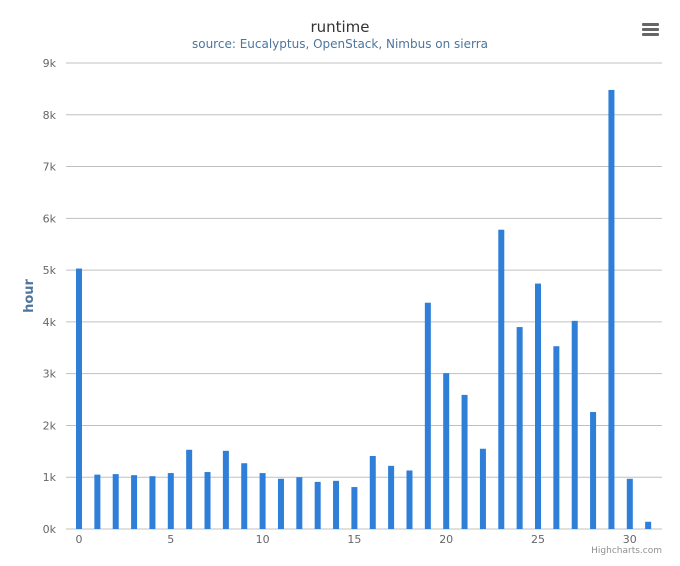 Image resolution: width=680 pixels, height=566 pixels. I want to click on x-tick-label: 0, so click(79, 539).